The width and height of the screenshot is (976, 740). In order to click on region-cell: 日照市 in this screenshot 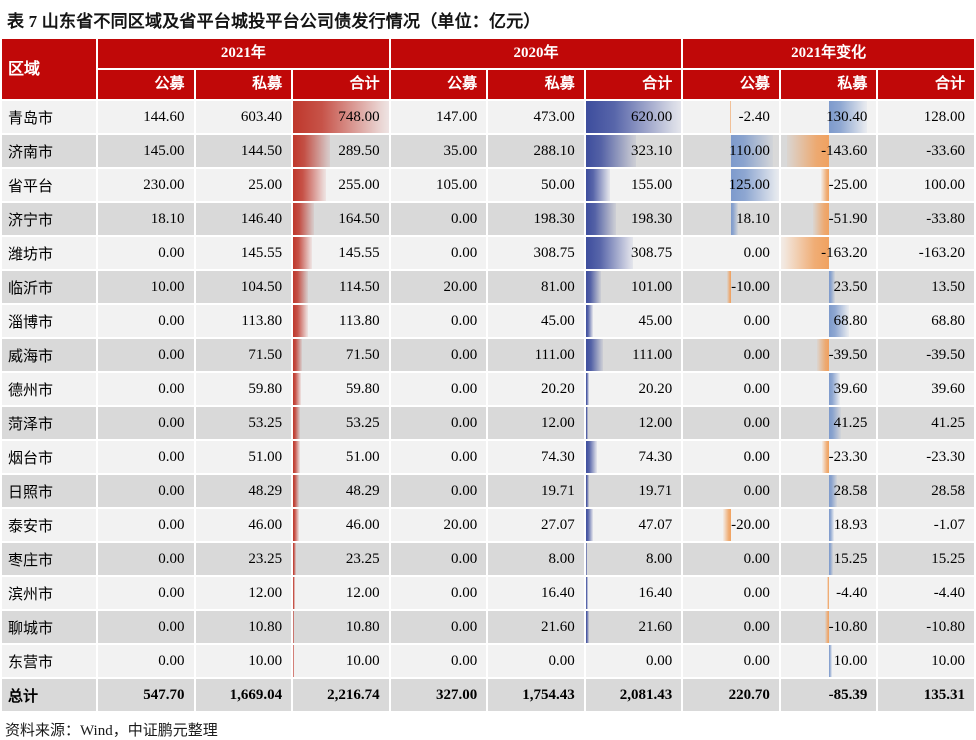, I will do `click(49, 491)`.